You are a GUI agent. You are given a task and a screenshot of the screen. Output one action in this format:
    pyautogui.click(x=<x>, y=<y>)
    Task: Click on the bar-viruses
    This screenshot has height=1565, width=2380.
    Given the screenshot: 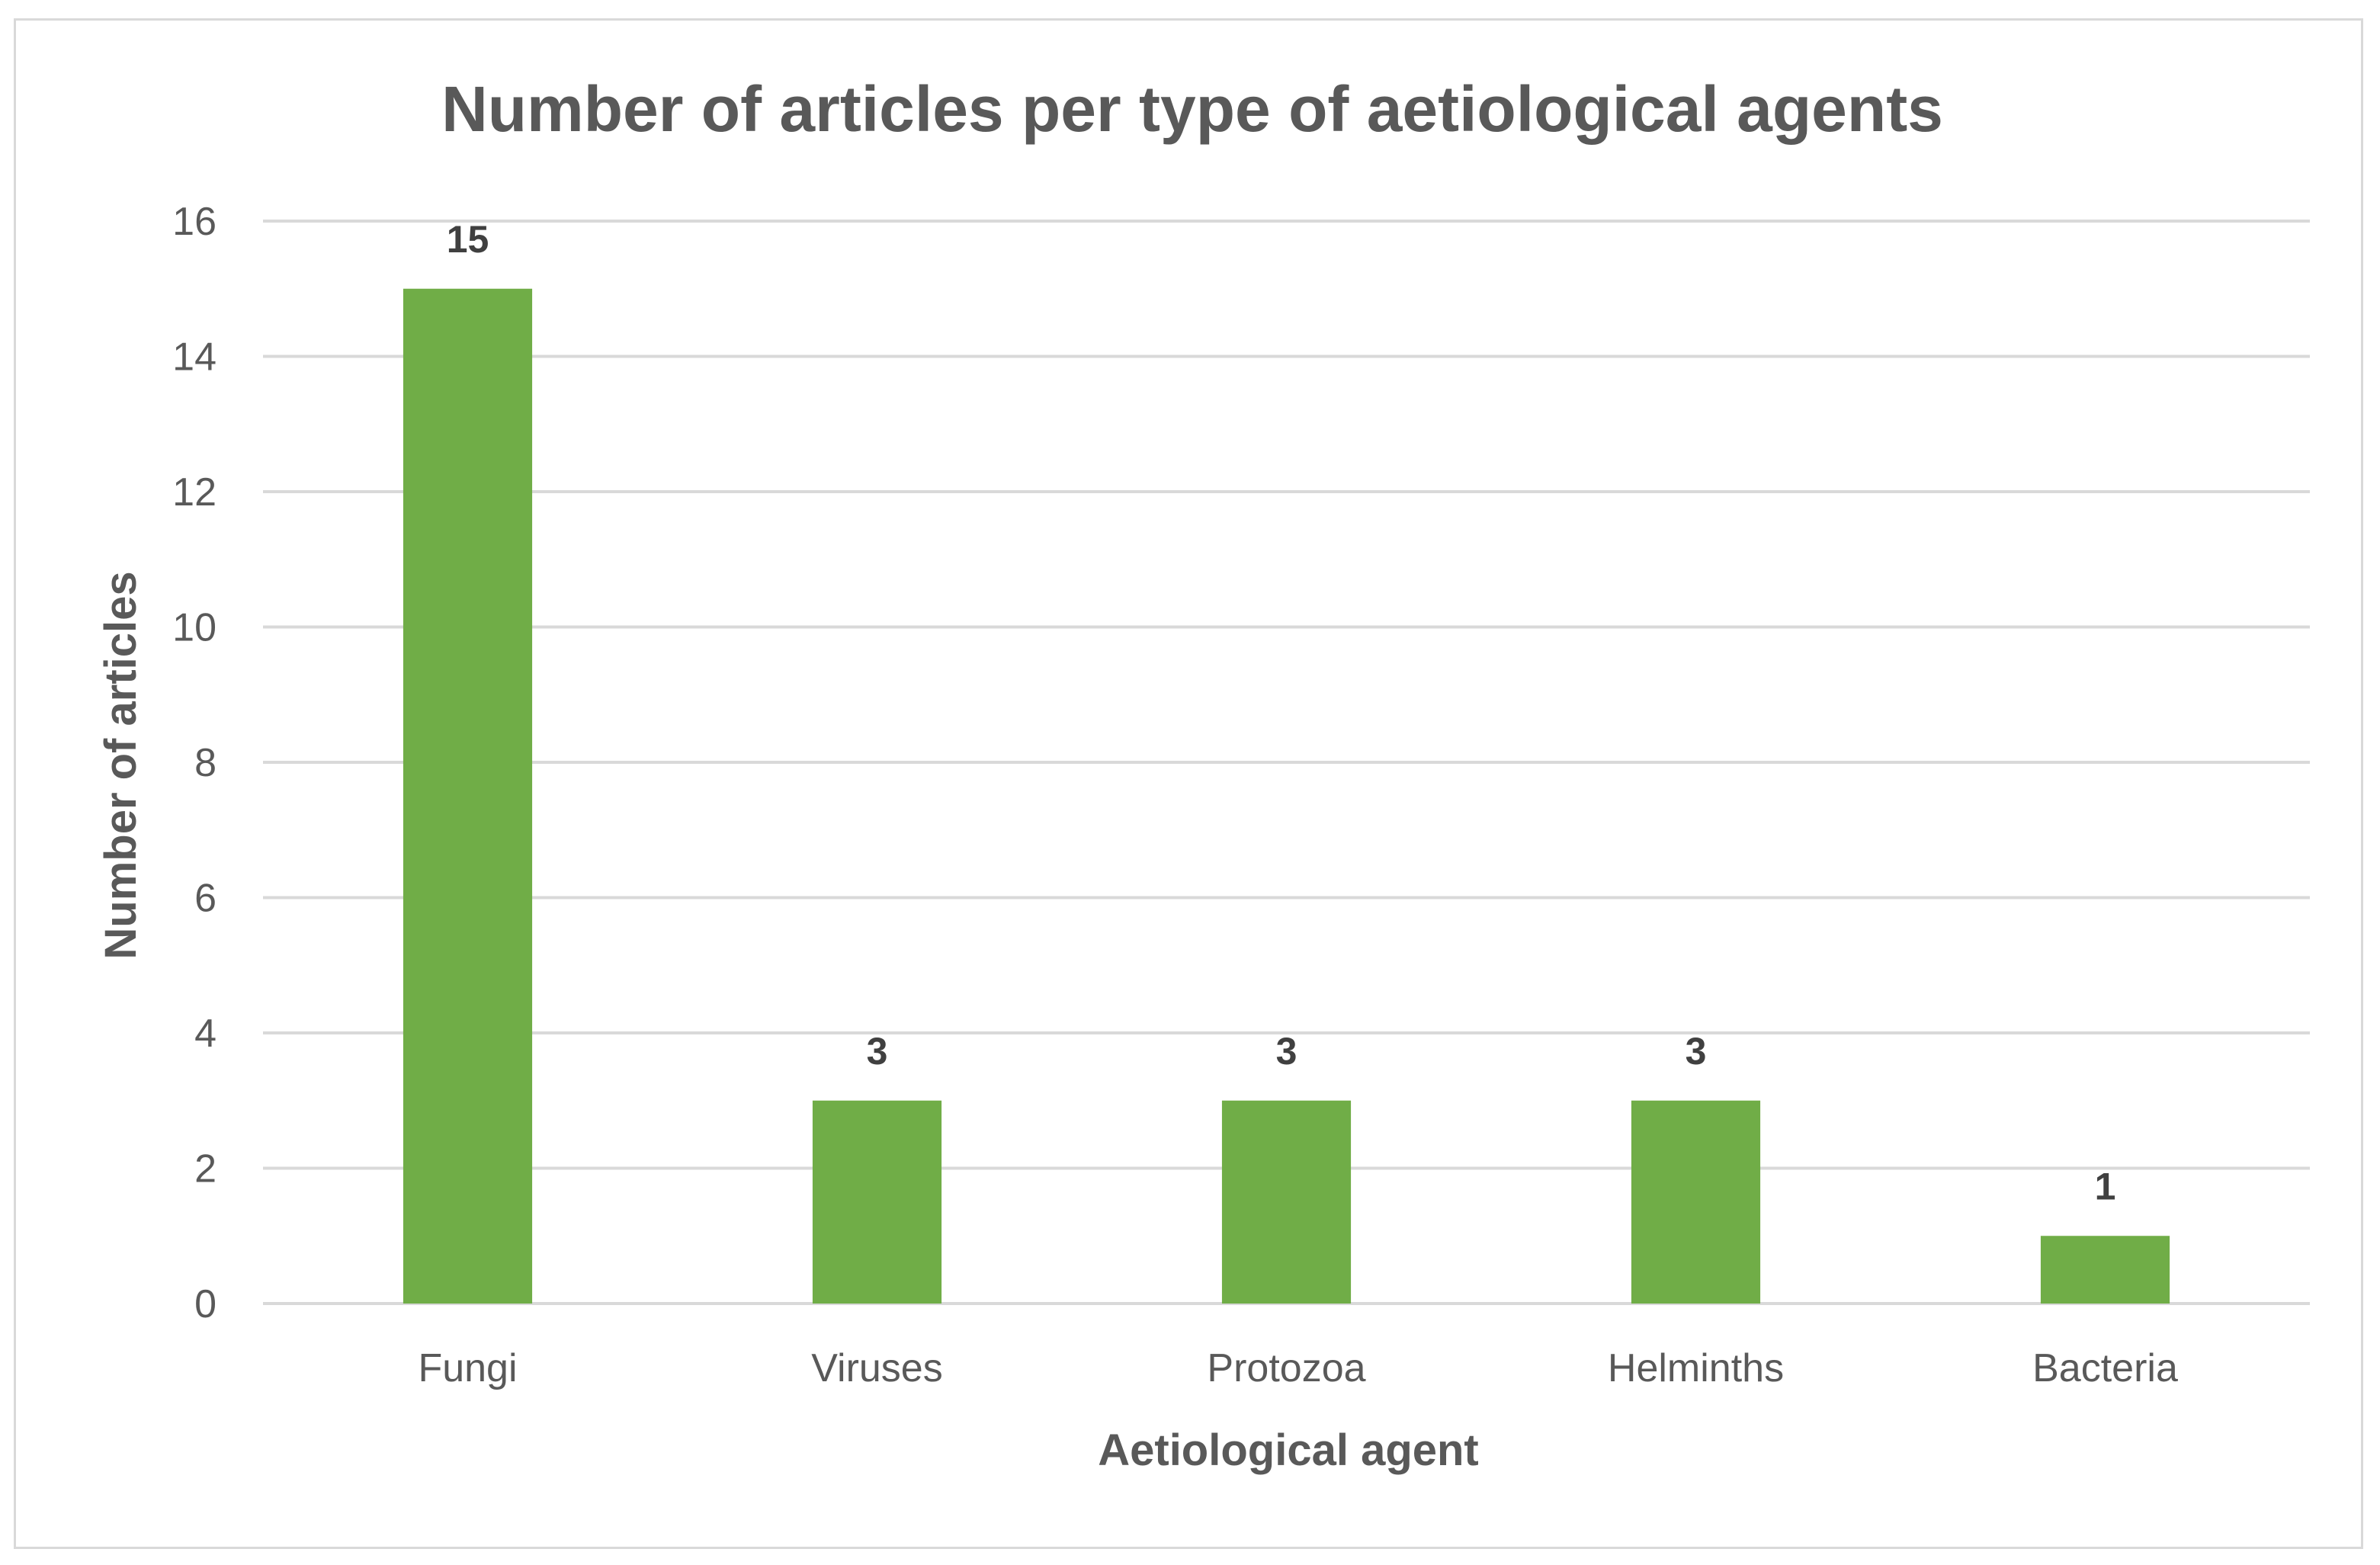 What is the action you would take?
    pyautogui.click(x=877, y=1202)
    